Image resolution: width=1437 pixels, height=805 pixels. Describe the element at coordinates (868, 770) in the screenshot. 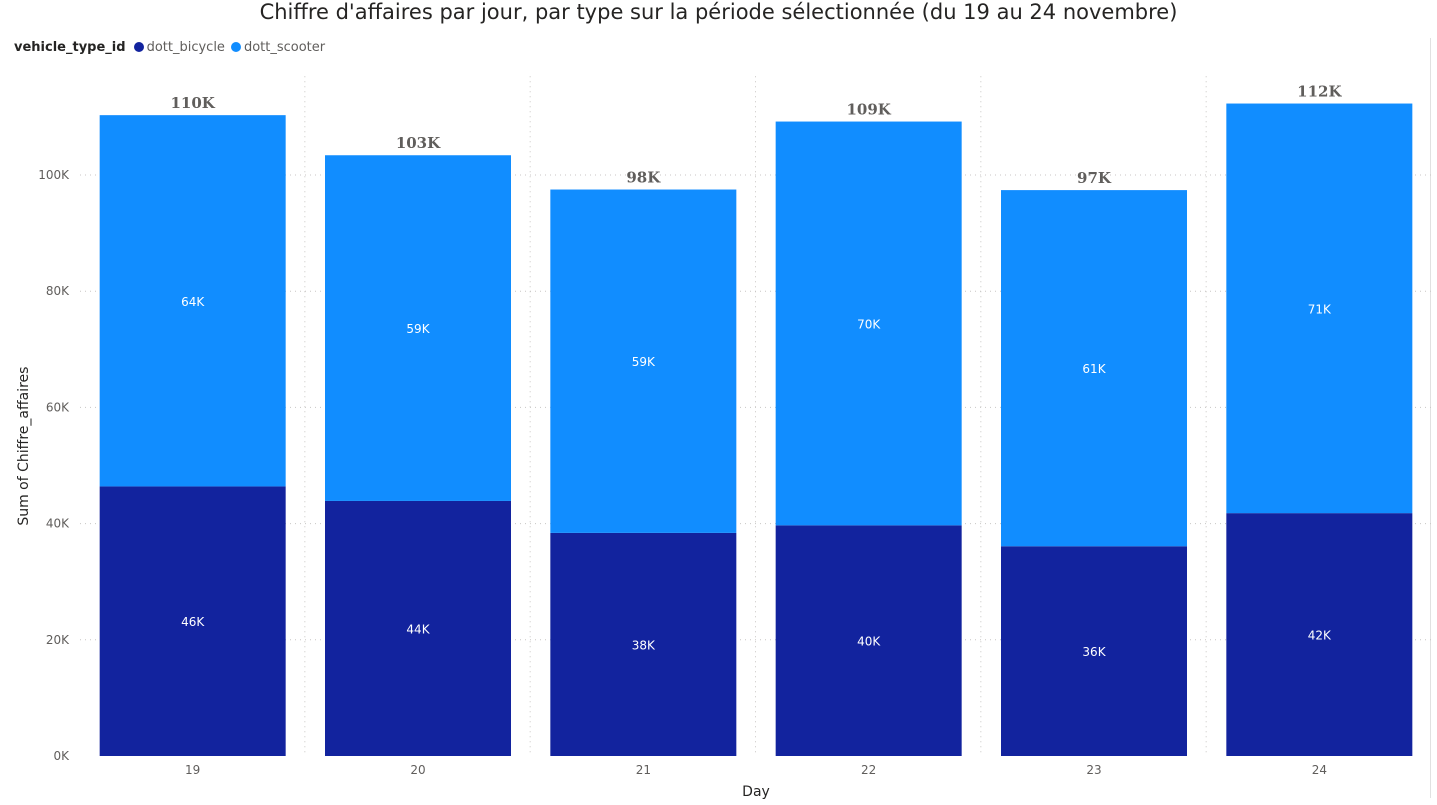

I see `x-tick-label: 22` at that location.